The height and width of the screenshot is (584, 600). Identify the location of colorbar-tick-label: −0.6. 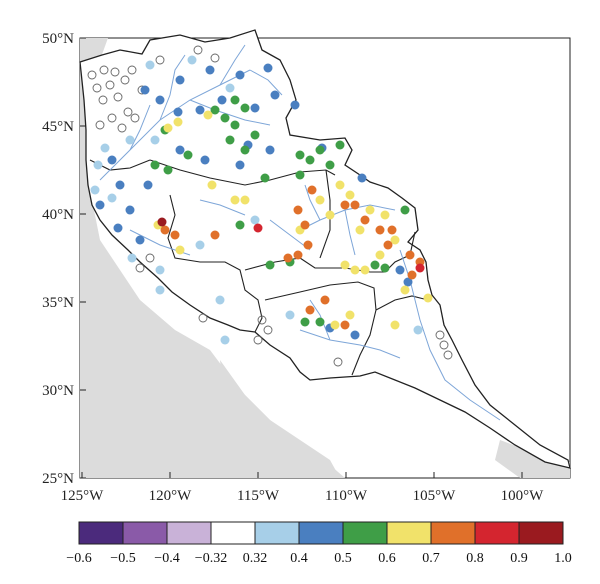
(78, 558).